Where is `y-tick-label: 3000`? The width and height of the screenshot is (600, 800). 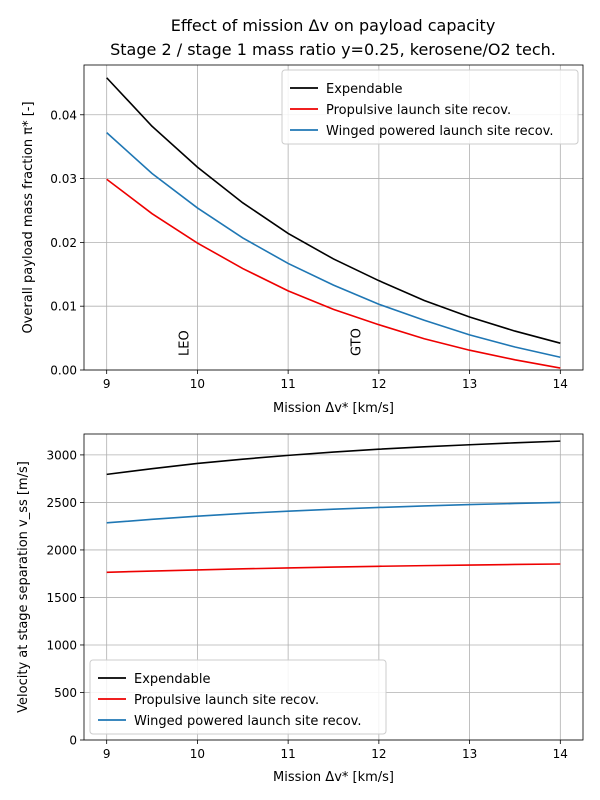
y-tick-label: 3000 is located at coordinates (61, 455).